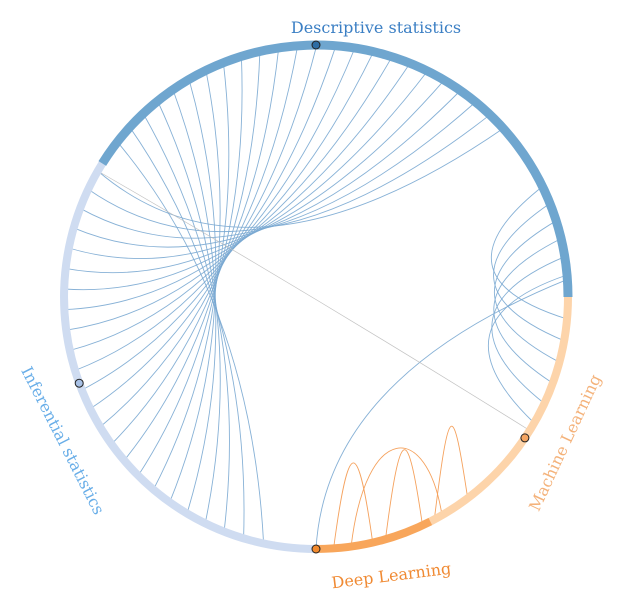  Describe the element at coordinates (391, 576) in the screenshot. I see `label-deep-learning: Deep Learning` at that location.